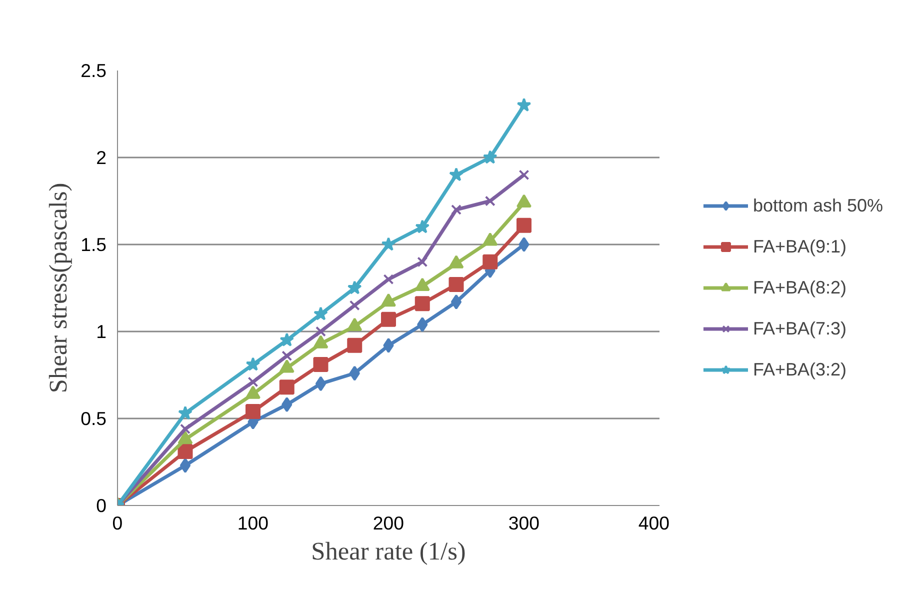 Image resolution: width=921 pixels, height=614 pixels. Describe the element at coordinates (101, 505) in the screenshot. I see `y-tick-label: 0` at that location.